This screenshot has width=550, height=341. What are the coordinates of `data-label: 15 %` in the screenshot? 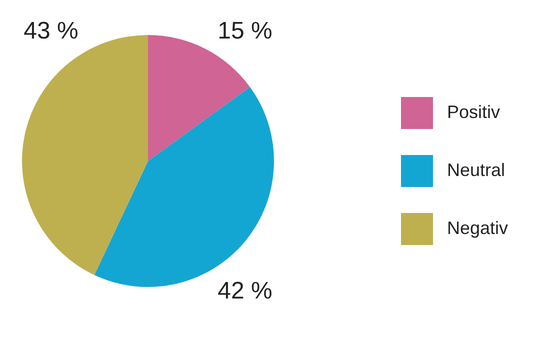 It's located at (245, 31).